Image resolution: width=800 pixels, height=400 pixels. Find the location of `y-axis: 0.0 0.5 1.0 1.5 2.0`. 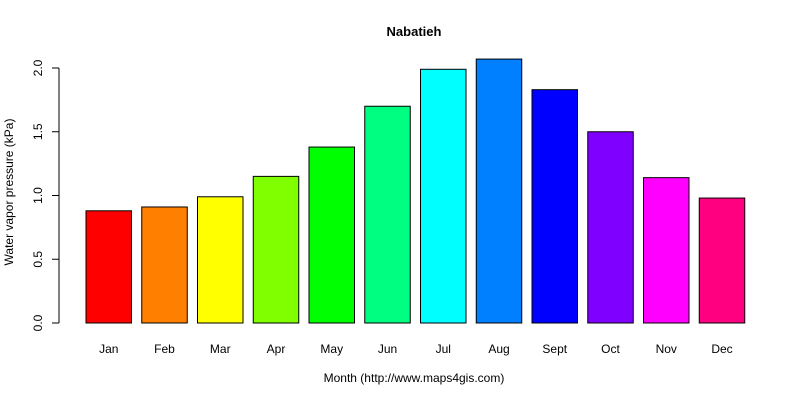

y-axis: 0.0 0.5 1.0 1.5 2.0 is located at coordinates (45, 195).